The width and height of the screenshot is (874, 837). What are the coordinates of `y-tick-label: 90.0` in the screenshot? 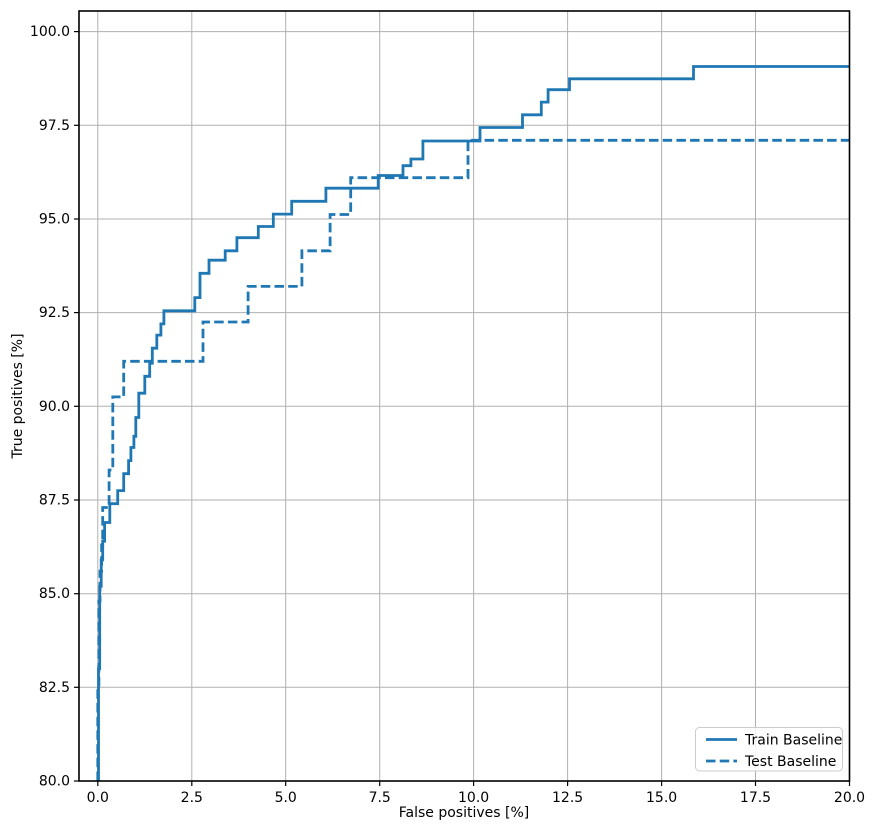 It's located at (54, 407).